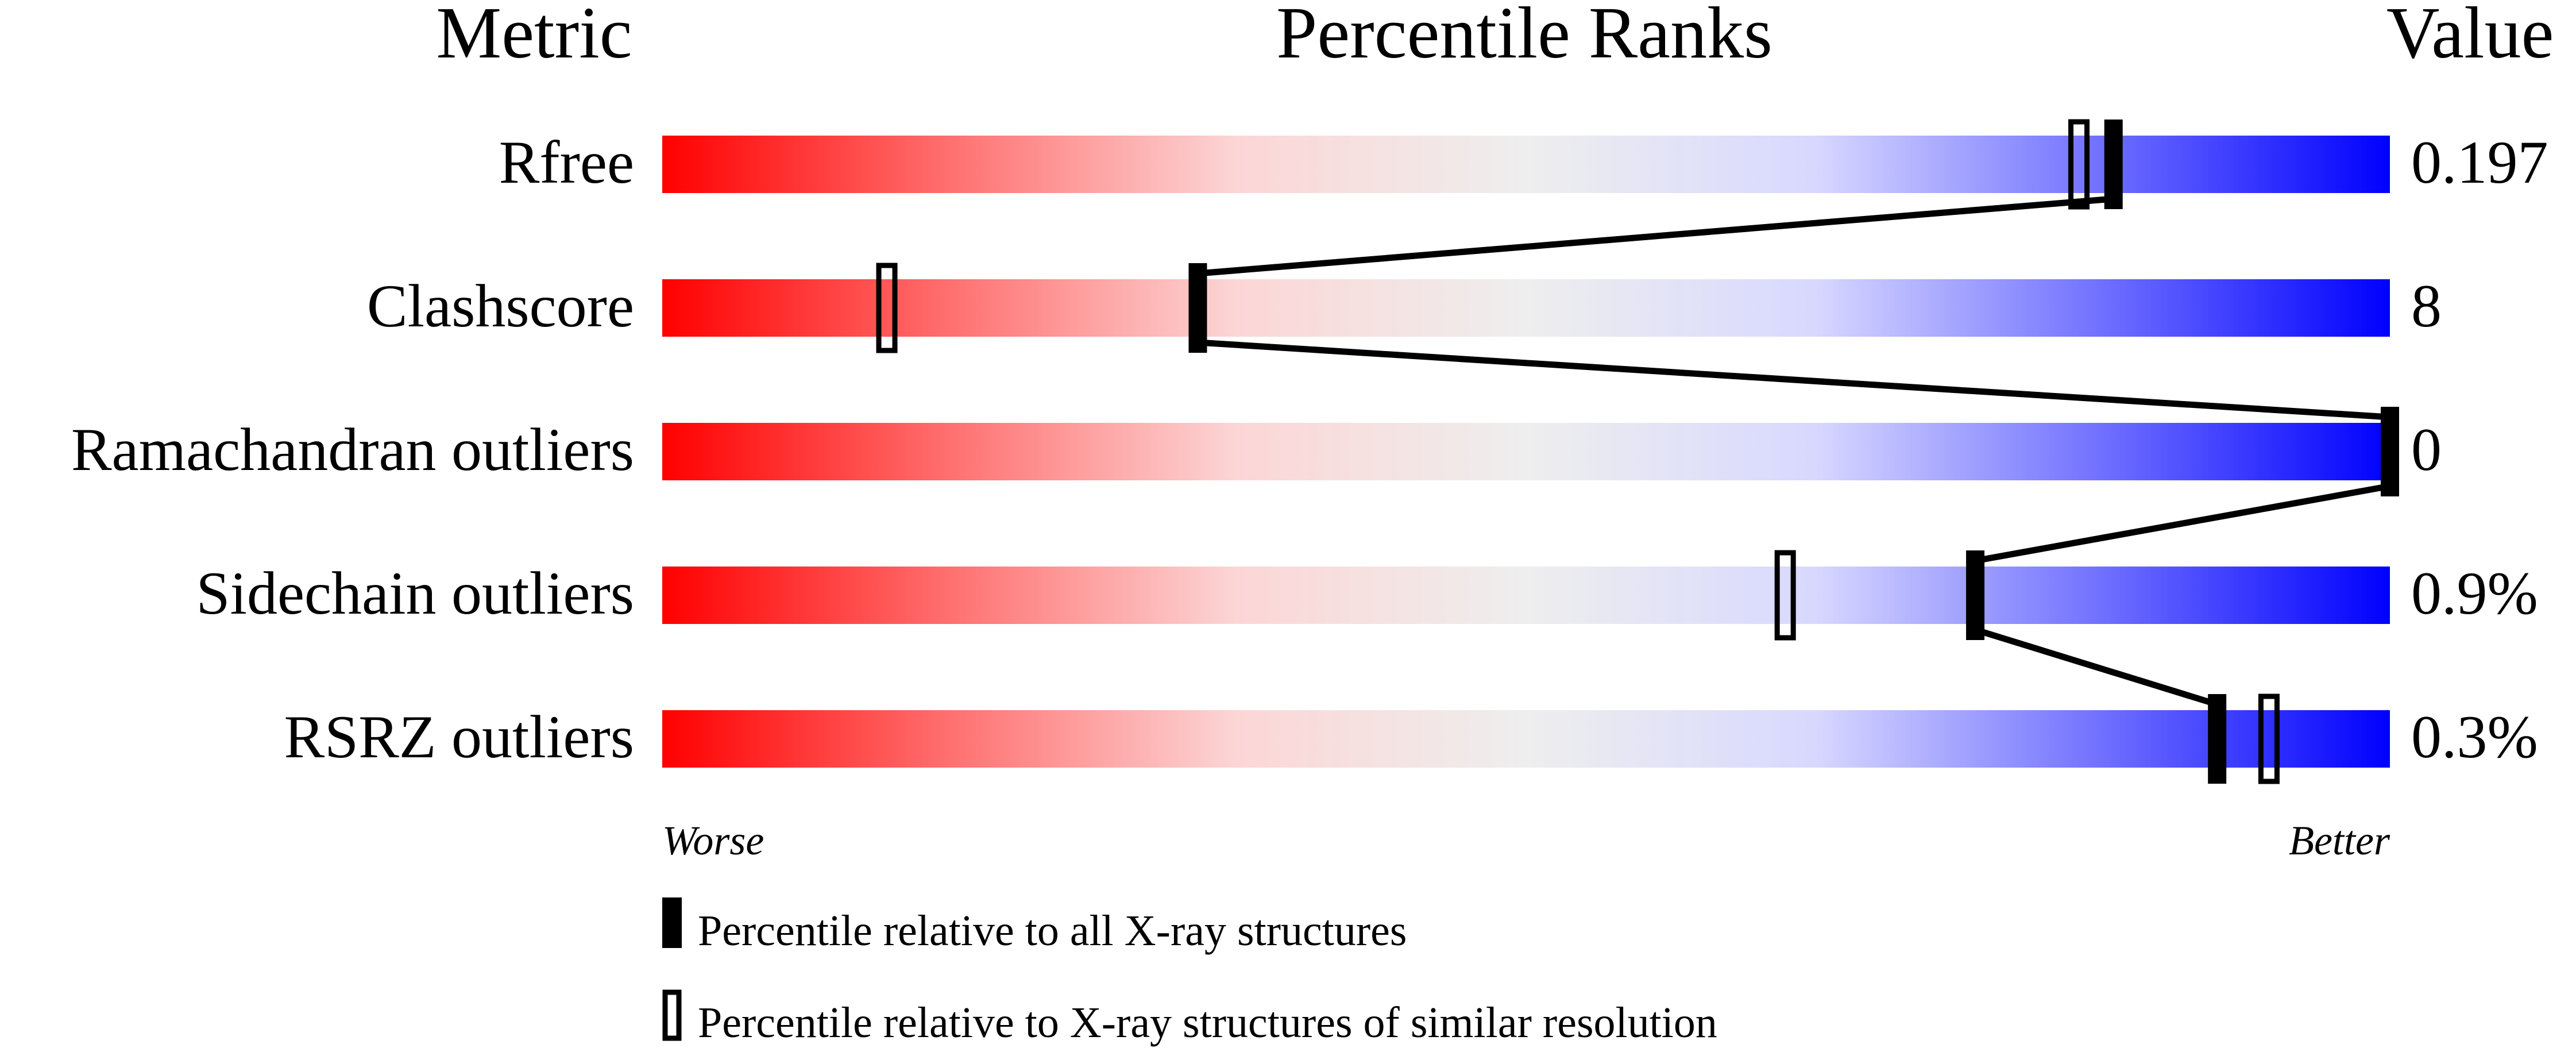 The image size is (2576, 1048). I want to click on legend-filled-marker-icon, so click(672, 922).